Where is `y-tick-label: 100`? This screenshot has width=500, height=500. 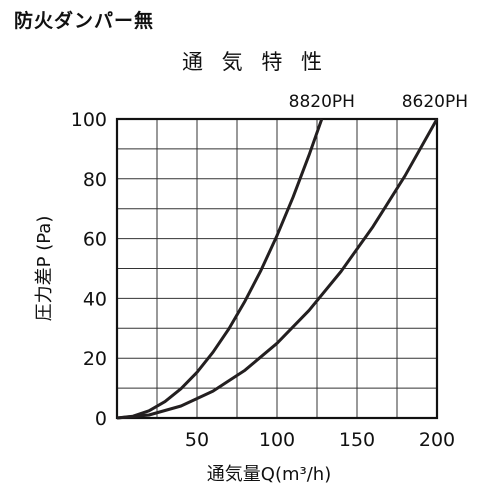 y-tick-label: 100 is located at coordinates (89, 120).